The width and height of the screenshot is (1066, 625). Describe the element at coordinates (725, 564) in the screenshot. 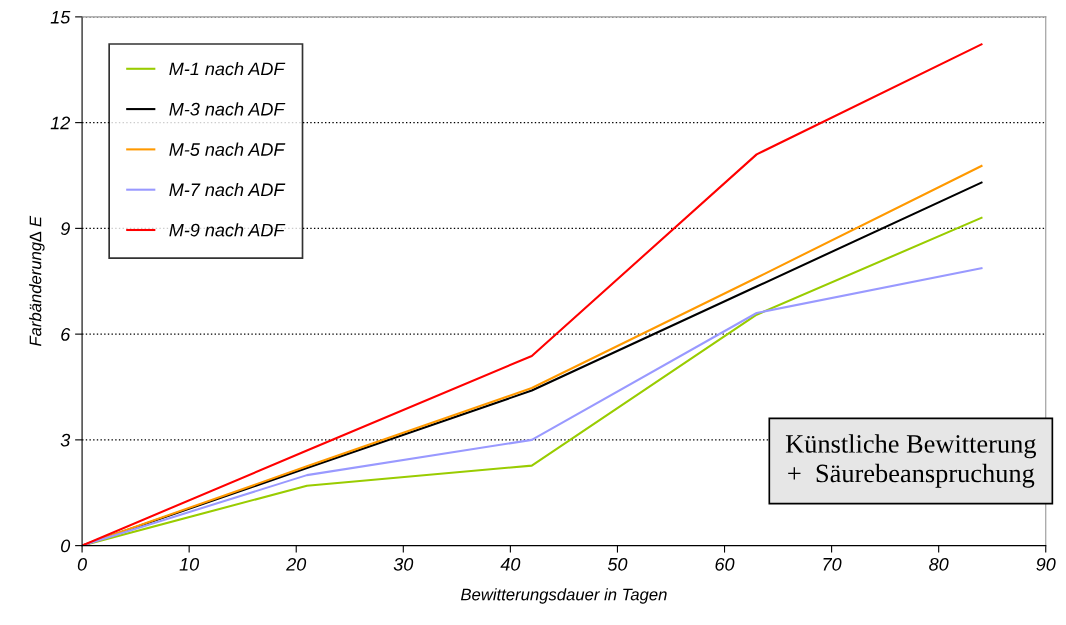

I see `x-tick-label: 60` at that location.